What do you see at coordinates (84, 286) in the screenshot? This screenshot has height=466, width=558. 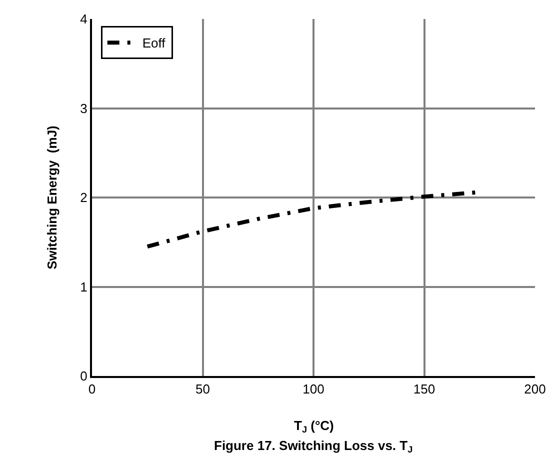 I see `y-tick-label: 1` at bounding box center [84, 286].